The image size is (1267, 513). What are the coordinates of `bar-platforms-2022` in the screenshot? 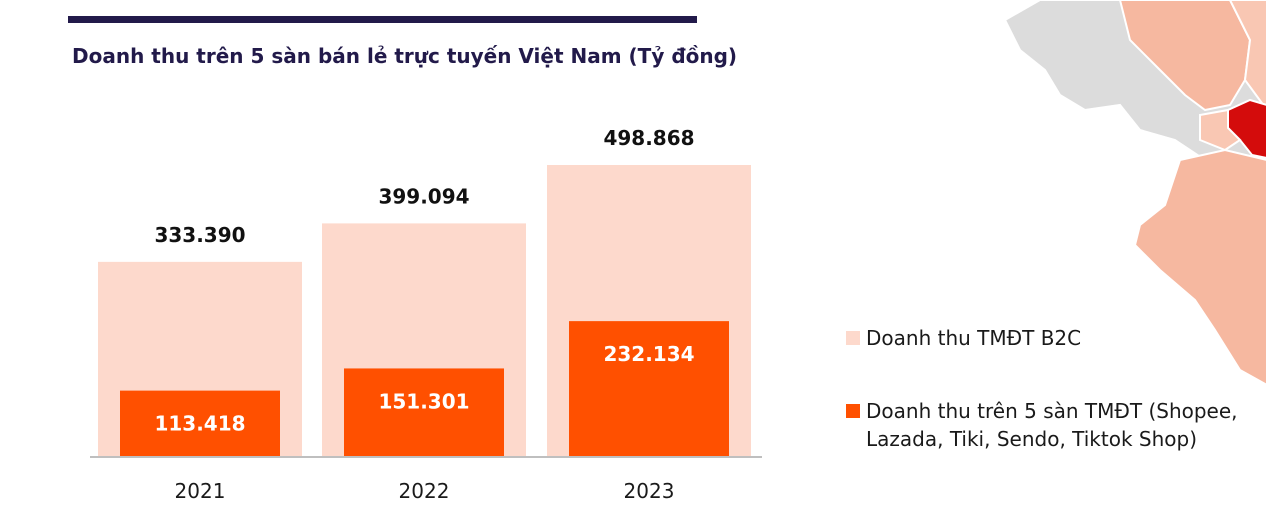 It's located at (424, 412).